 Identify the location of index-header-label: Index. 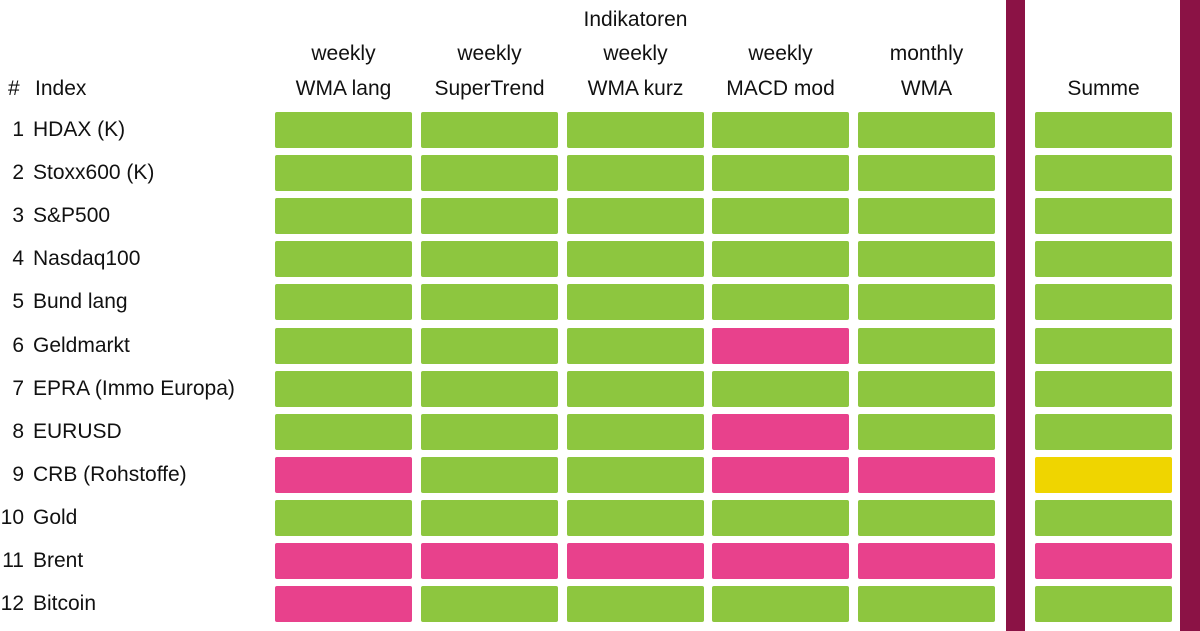
(61, 88).